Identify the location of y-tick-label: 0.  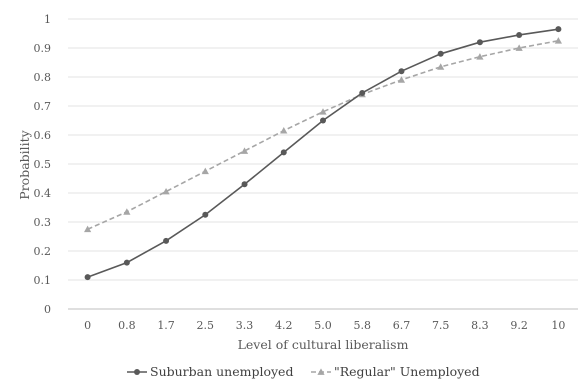
(47, 309).